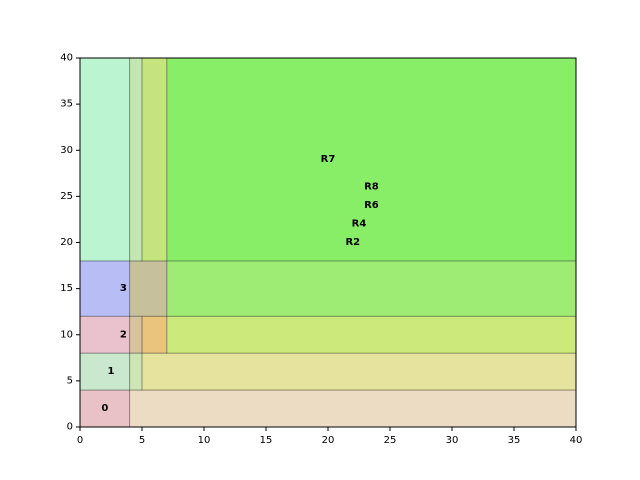  What do you see at coordinates (390, 440) in the screenshot?
I see `x-tick-label-5: 25` at bounding box center [390, 440].